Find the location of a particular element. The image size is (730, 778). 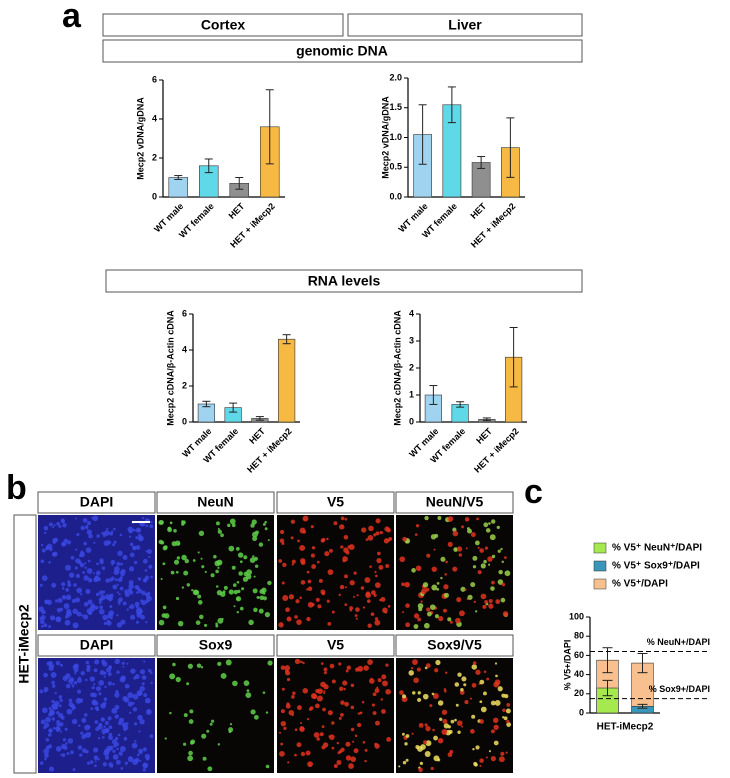

y-tick-label: 40 is located at coordinates (579, 674).